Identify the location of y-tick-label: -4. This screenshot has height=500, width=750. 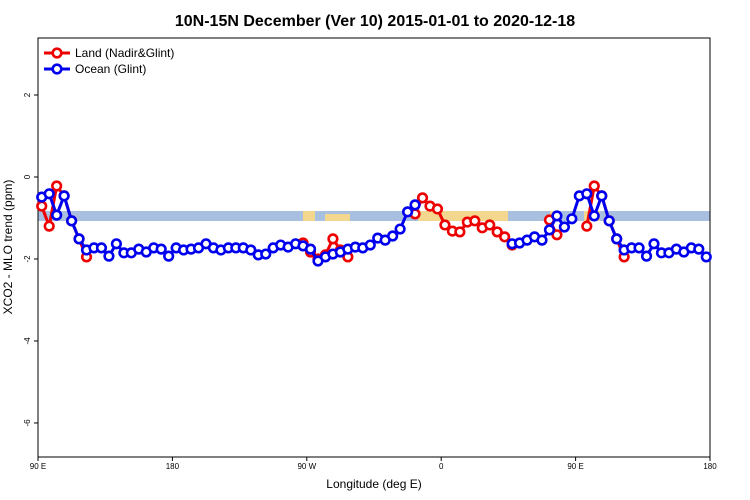
(27, 341).